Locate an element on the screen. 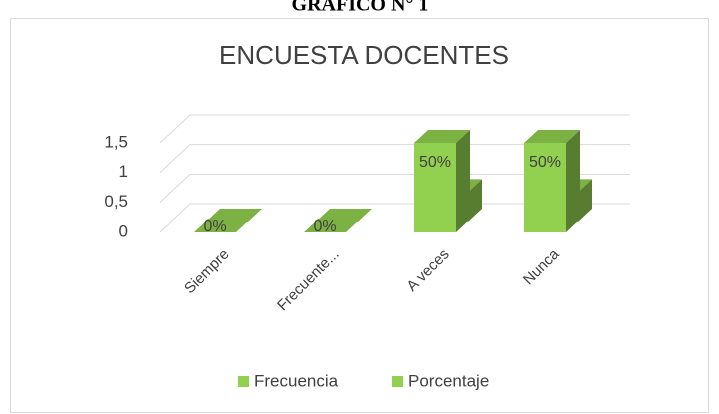  x-tick-label: Nunca is located at coordinates (541, 266).